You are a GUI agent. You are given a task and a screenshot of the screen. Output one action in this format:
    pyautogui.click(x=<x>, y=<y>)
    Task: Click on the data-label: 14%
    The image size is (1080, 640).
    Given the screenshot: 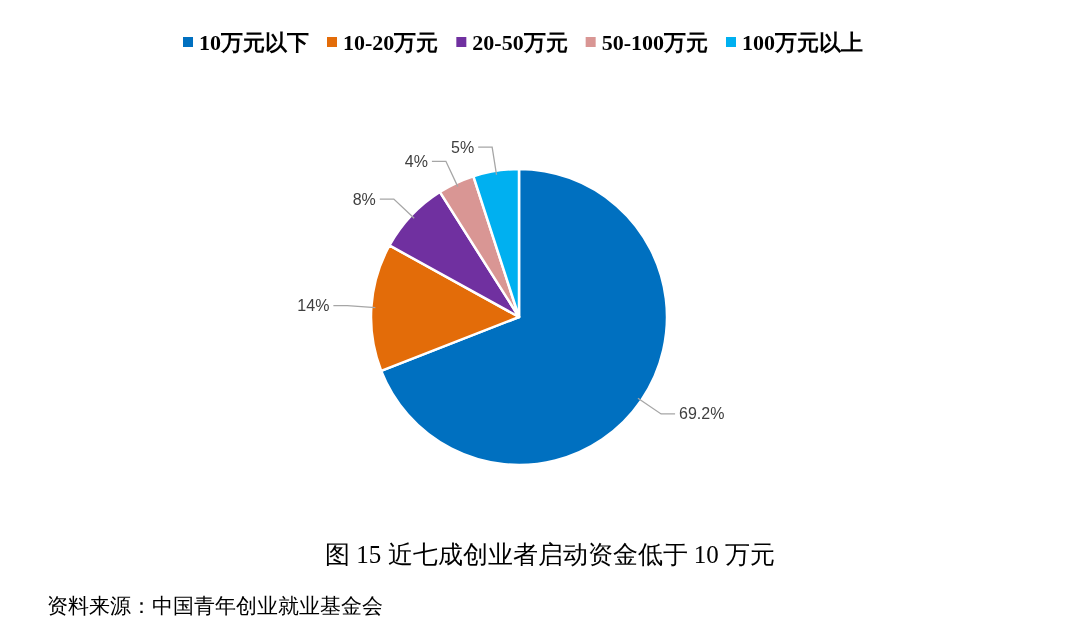 What is the action you would take?
    pyautogui.click(x=313, y=306)
    